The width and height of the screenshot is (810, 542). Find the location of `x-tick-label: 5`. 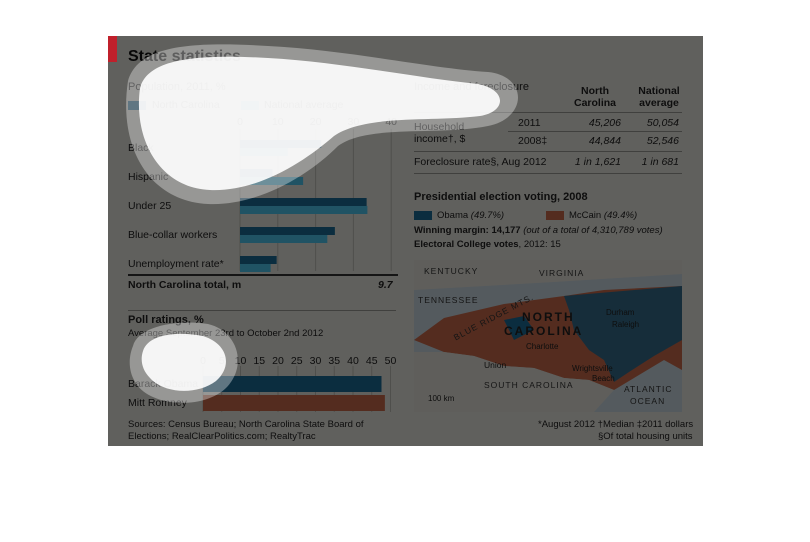

x-tick-label: 5 is located at coordinates (222, 361).